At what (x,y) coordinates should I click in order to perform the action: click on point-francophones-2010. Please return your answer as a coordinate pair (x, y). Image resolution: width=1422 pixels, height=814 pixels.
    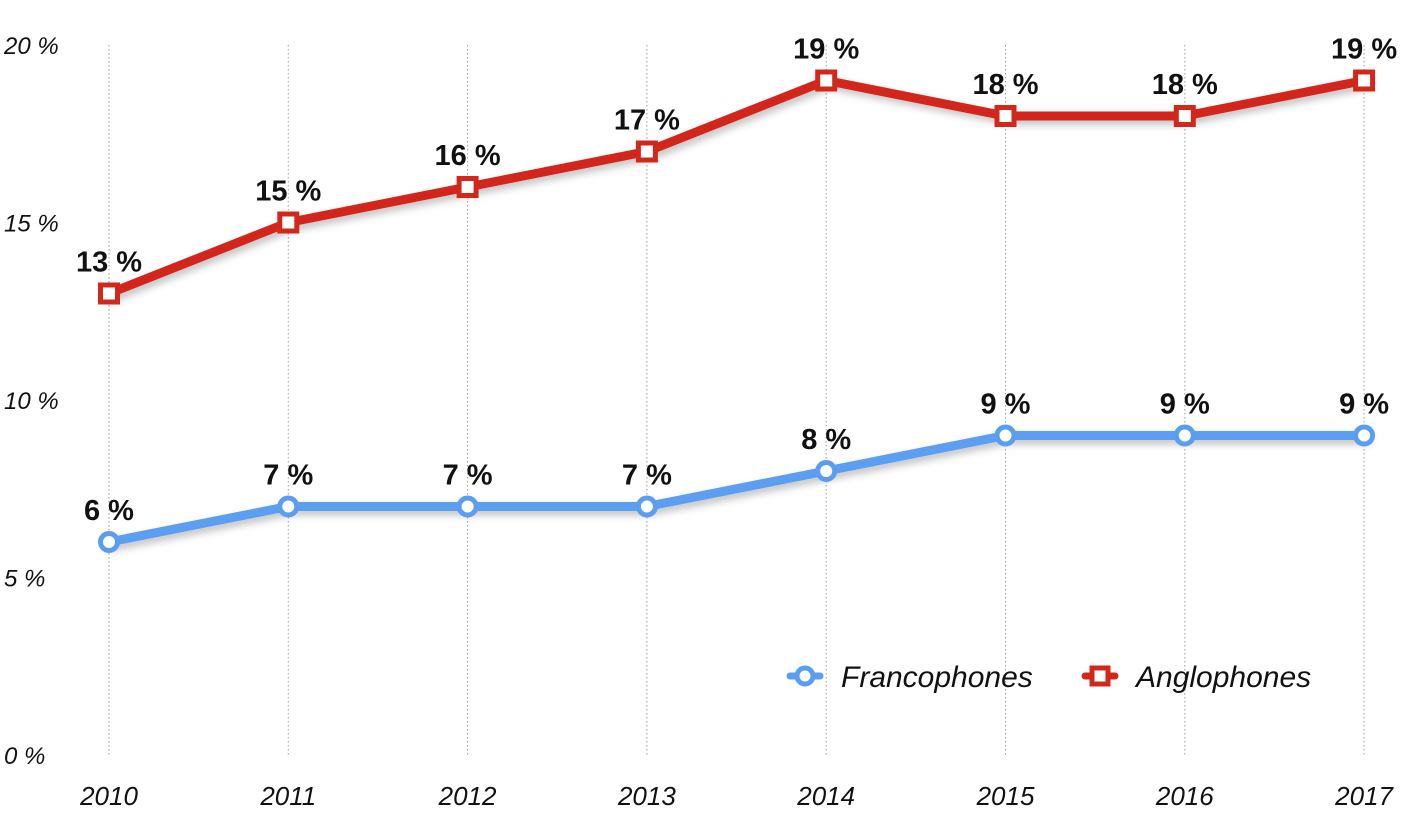
    Looking at the image, I should click on (109, 542).